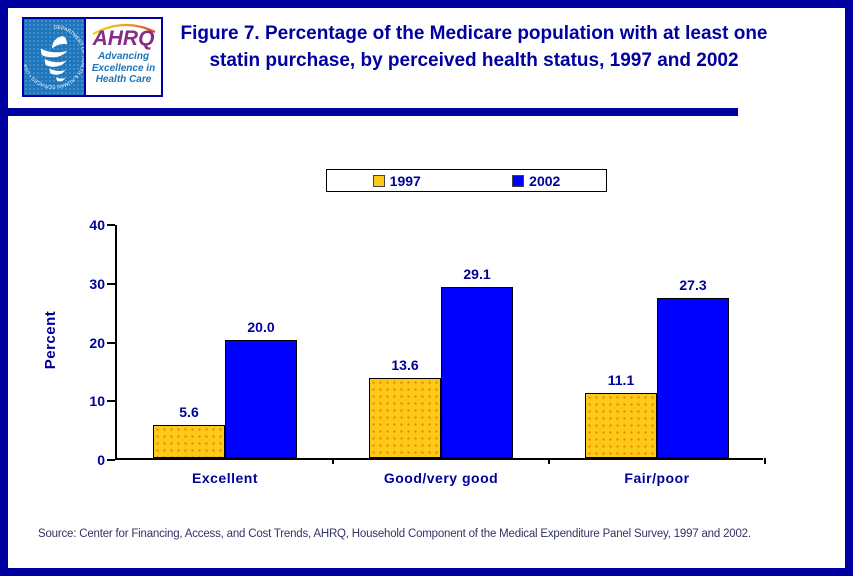 This screenshot has height=576, width=853. I want to click on bar-value-2002-Good/very good: 29.1, so click(477, 274).